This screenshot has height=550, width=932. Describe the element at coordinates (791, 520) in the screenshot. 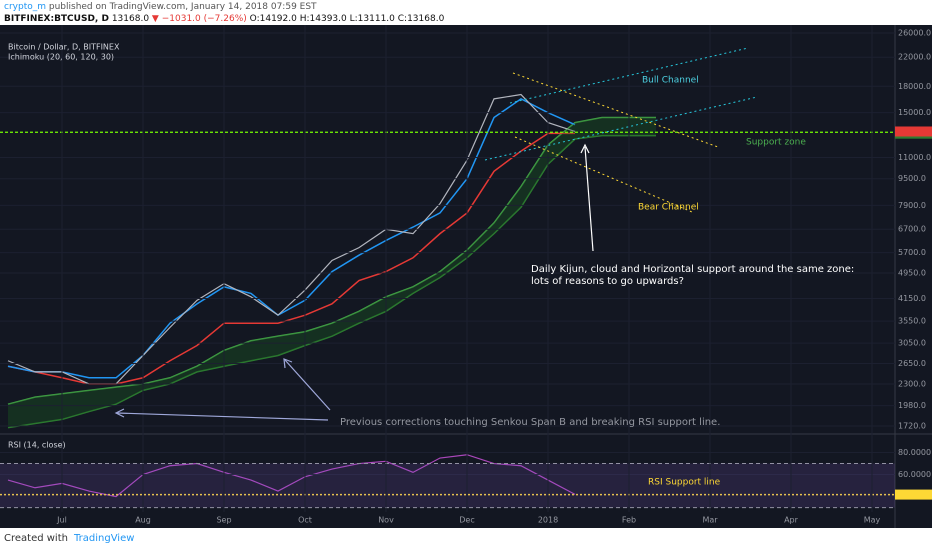

I see `x-tick-label: Apr` at that location.